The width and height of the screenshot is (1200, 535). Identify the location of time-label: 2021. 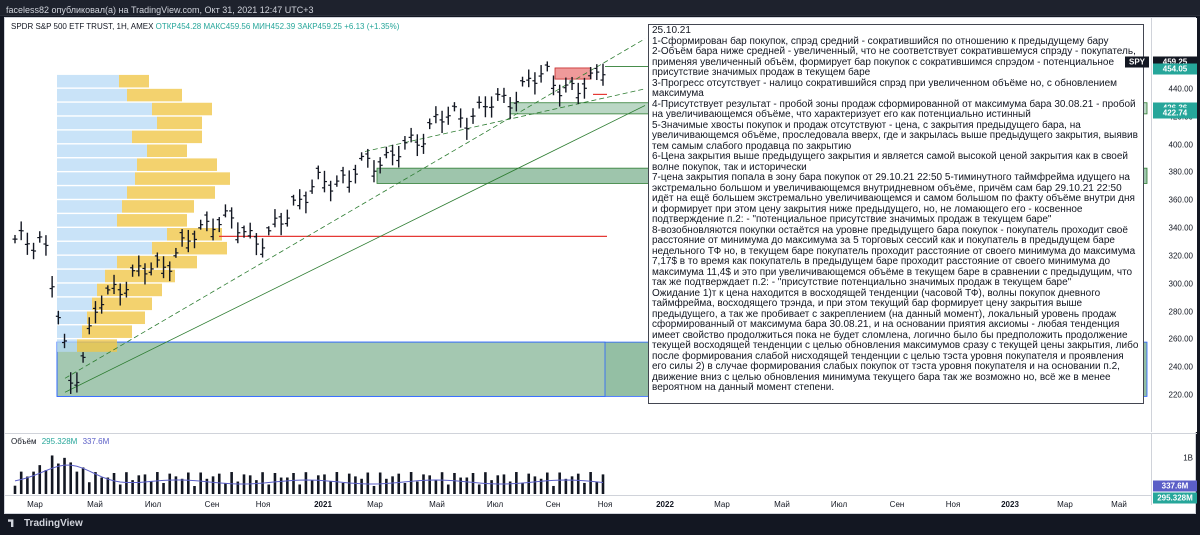
(323, 504).